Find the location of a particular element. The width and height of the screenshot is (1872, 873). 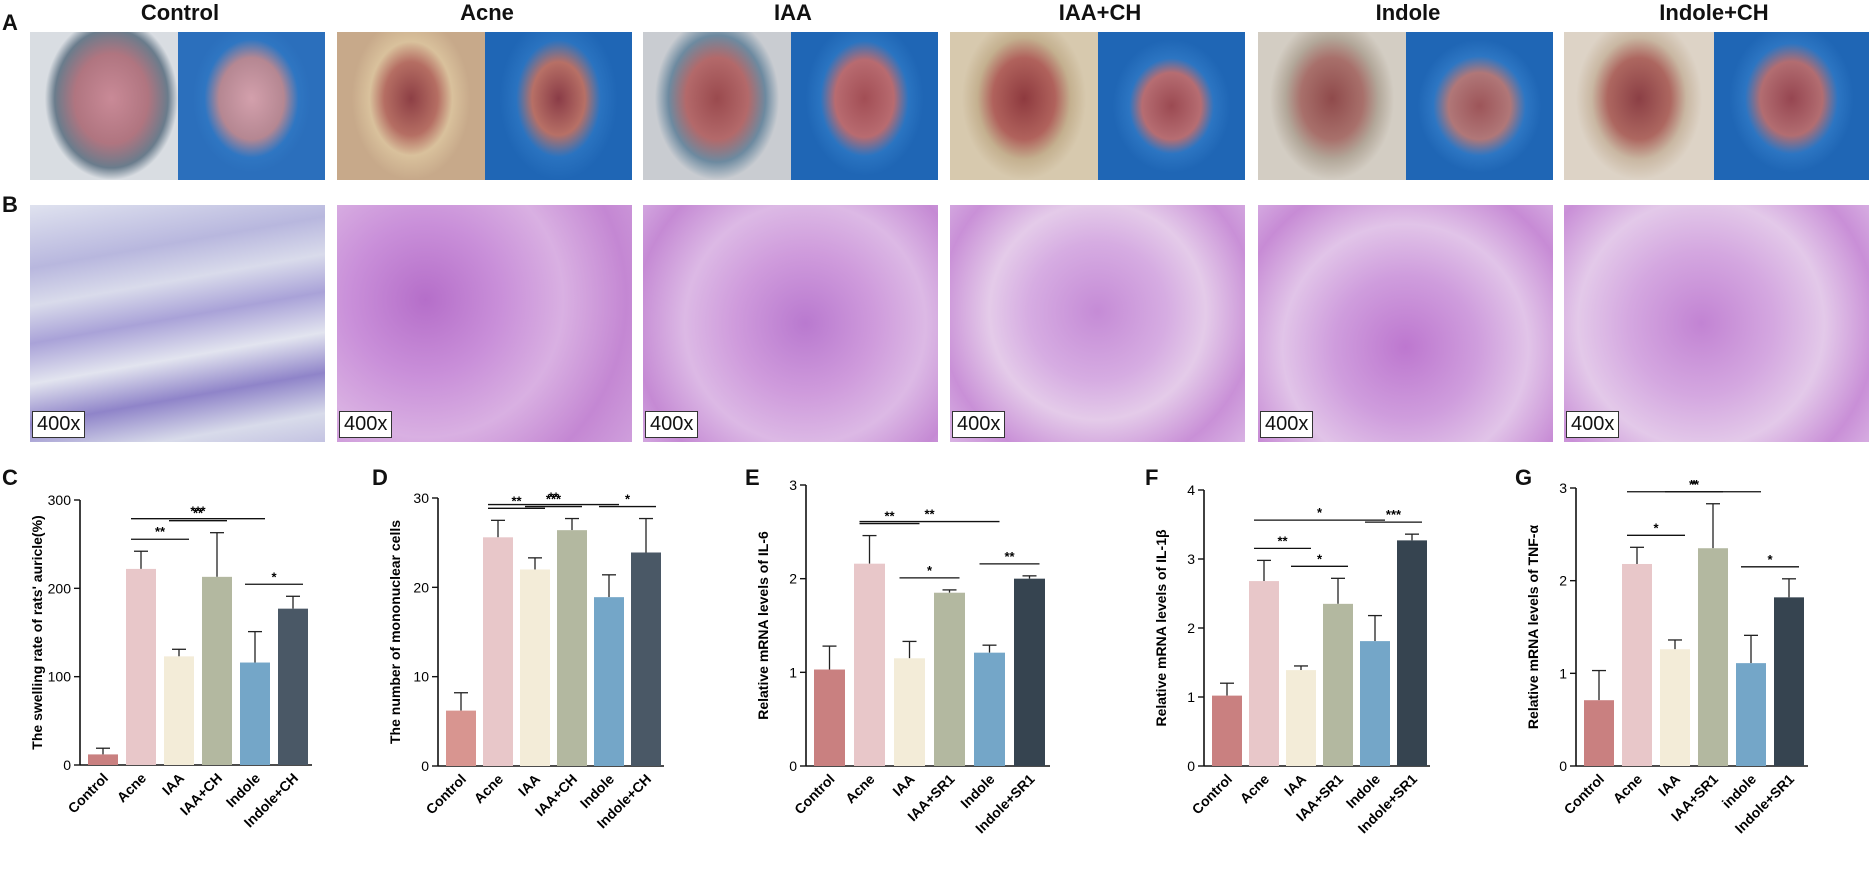

histology-iaa-ch: 400x is located at coordinates (1097, 323).